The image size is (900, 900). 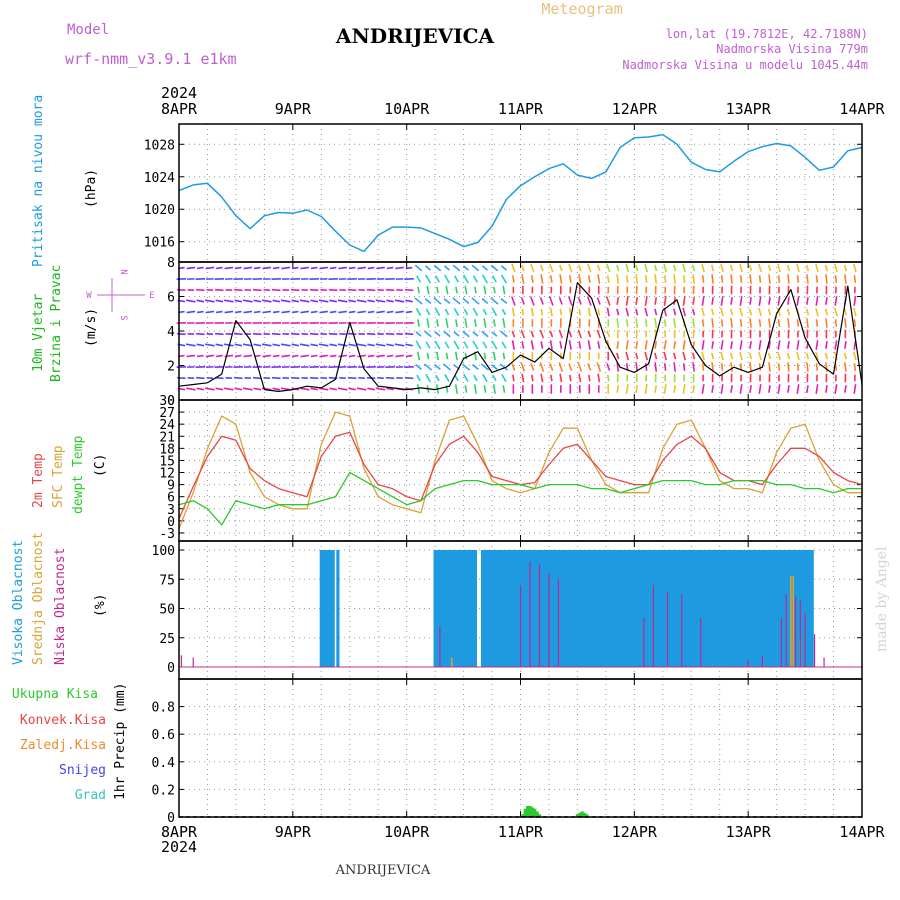 I want to click on x-tick-label-bottom: 14APR, so click(x=862, y=832).